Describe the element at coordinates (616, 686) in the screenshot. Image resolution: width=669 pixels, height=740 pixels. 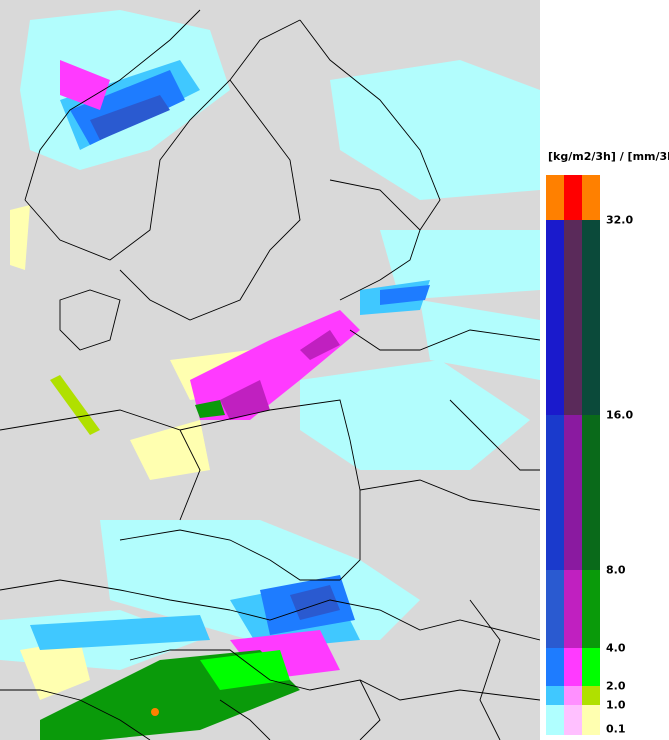
I see `tick-label: 2.0` at that location.